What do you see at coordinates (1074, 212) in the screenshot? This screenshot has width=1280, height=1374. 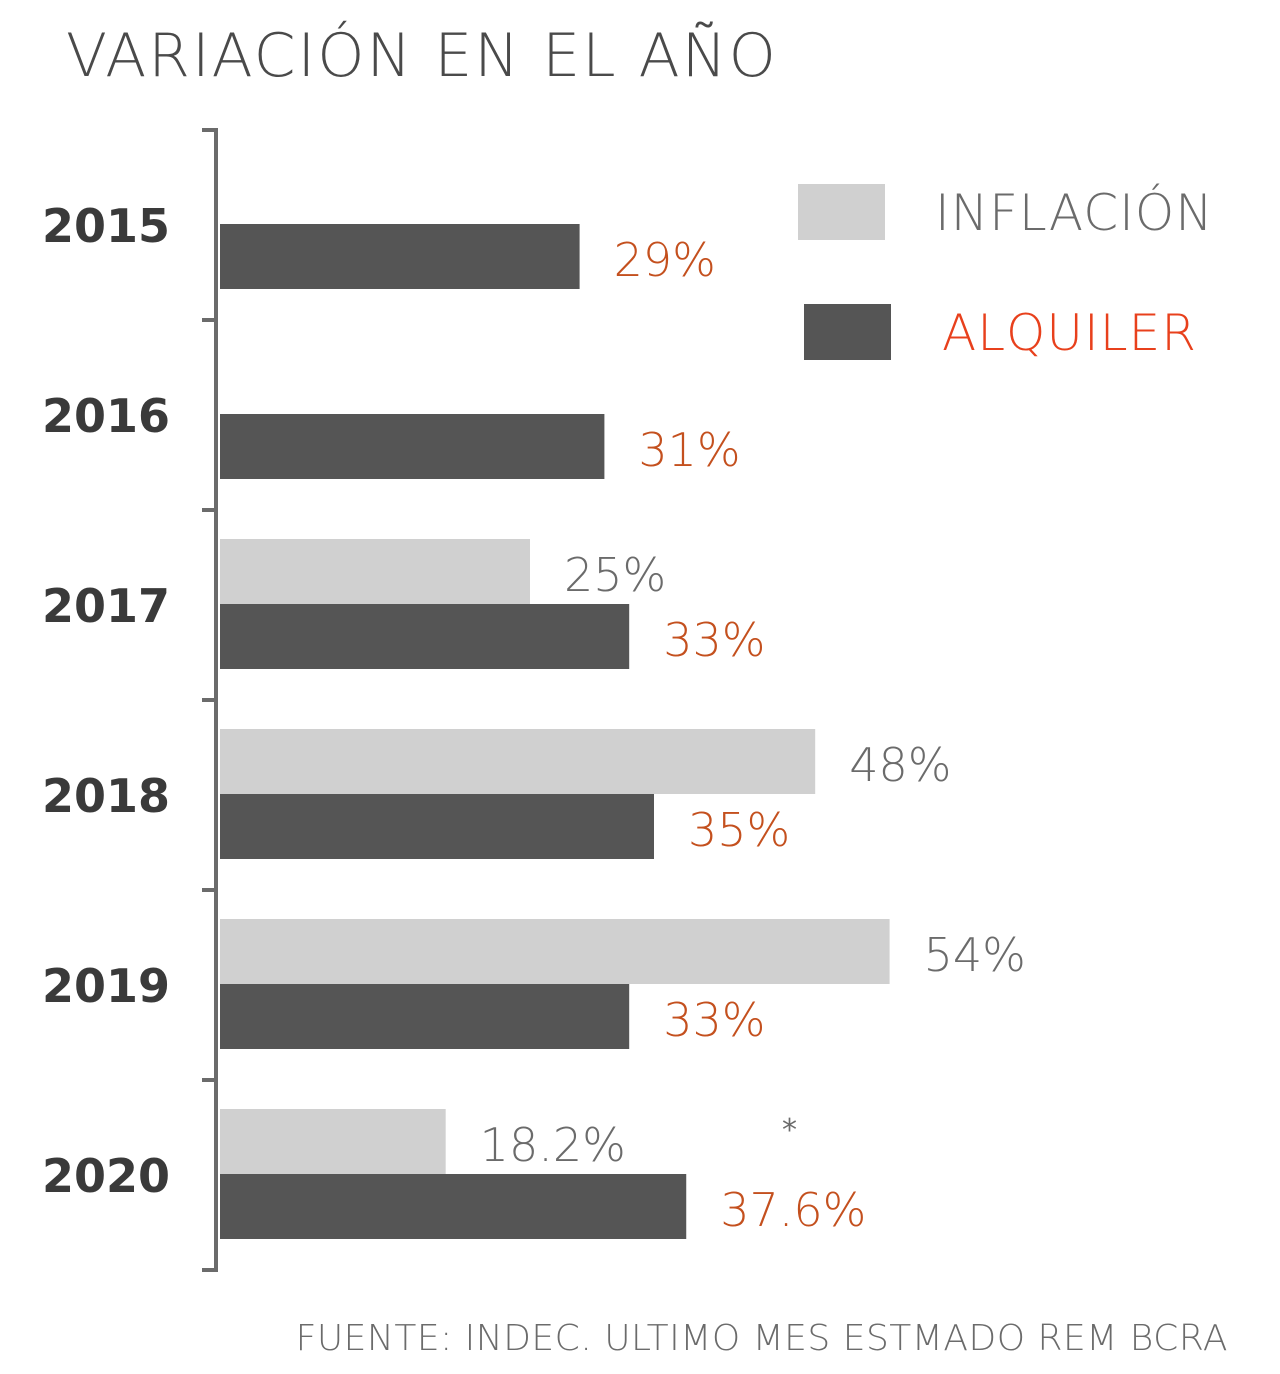 I see `legend-label-inflacion: INFLACIÓN` at bounding box center [1074, 212].